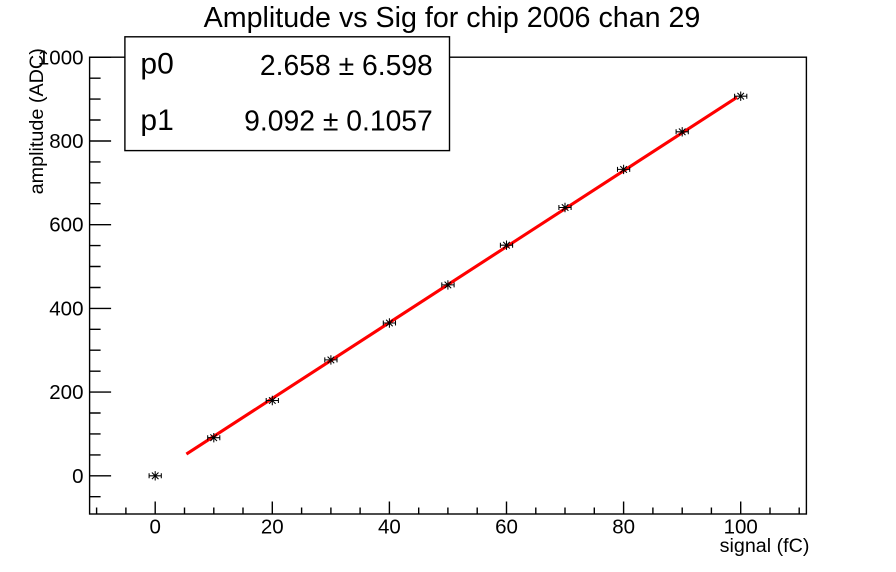 The width and height of the screenshot is (896, 572). I want to click on svg-text: 100, so click(741, 527).